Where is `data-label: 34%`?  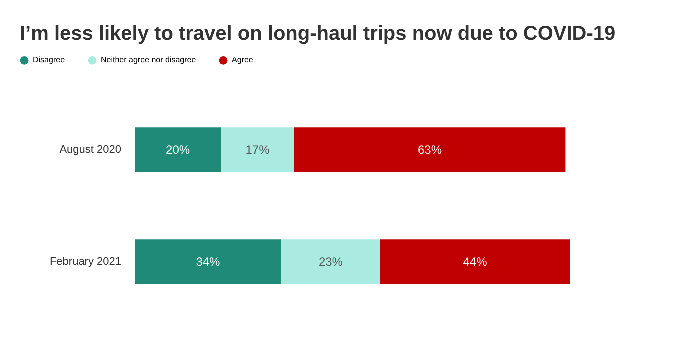 data-label: 34% is located at coordinates (208, 262).